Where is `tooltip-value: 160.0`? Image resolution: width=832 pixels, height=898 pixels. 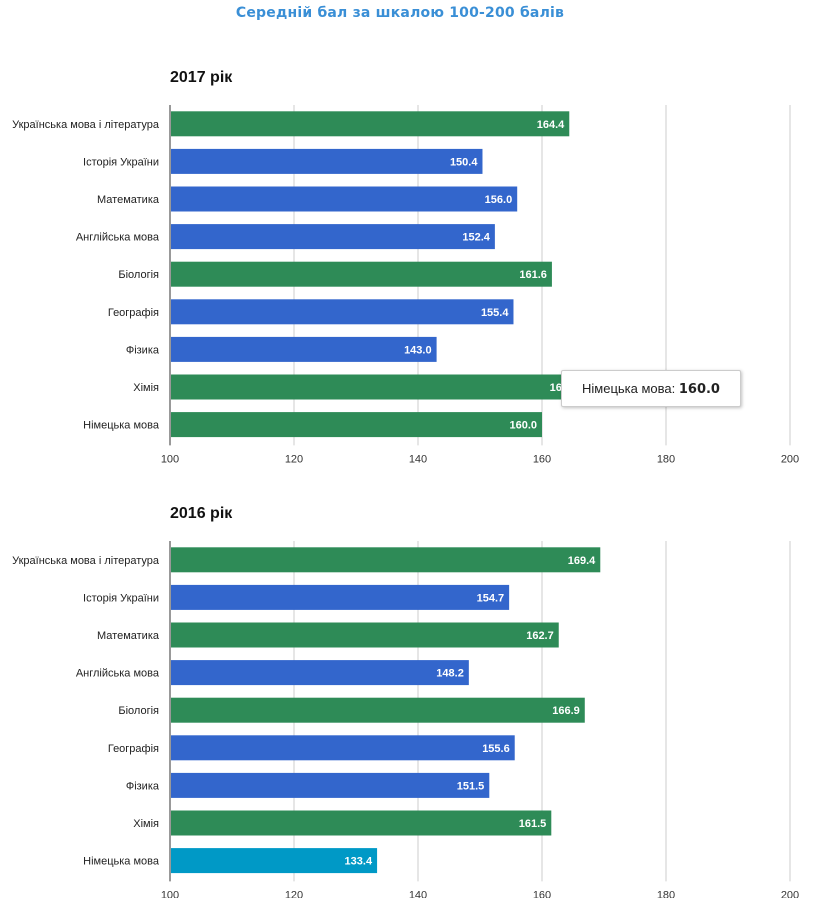 tooltip-value: 160.0 is located at coordinates (699, 389).